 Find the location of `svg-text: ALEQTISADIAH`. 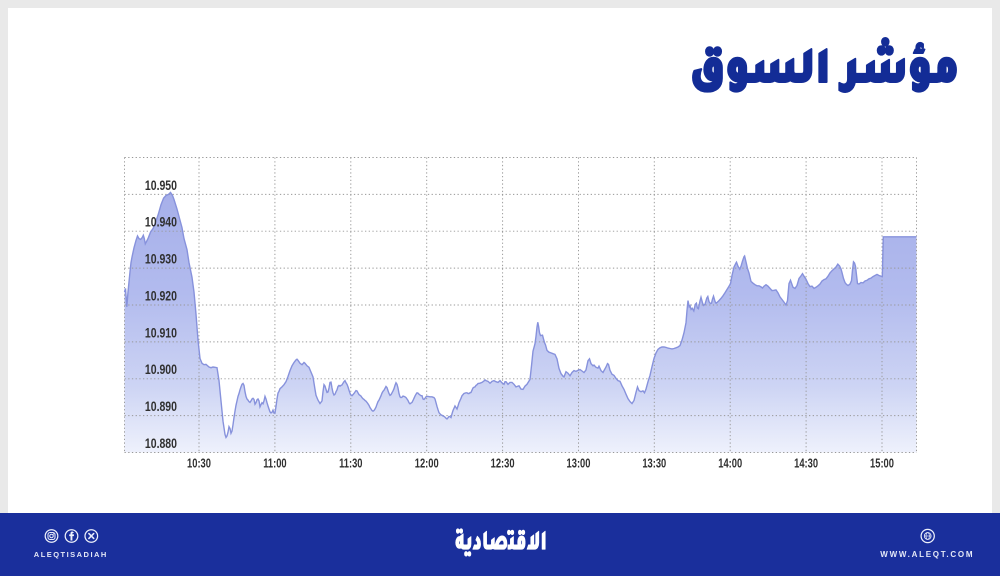

svg-text: ALEQTISADIAH is located at coordinates (71, 554).